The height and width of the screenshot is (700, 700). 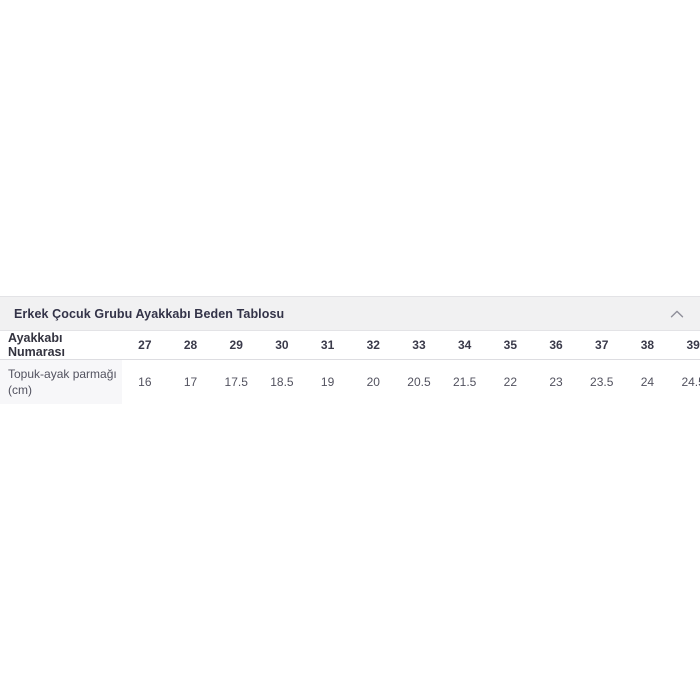 What do you see at coordinates (685, 345) in the screenshot?
I see `size-cell: 39` at bounding box center [685, 345].